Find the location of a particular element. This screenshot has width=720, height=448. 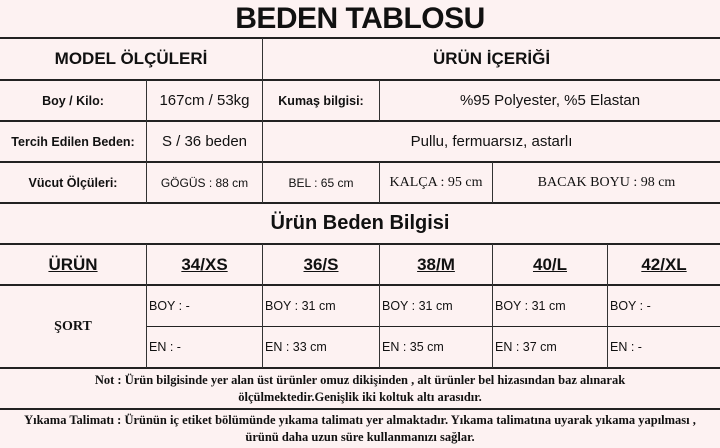

en-cell: EN : 37 cm is located at coordinates (526, 347).